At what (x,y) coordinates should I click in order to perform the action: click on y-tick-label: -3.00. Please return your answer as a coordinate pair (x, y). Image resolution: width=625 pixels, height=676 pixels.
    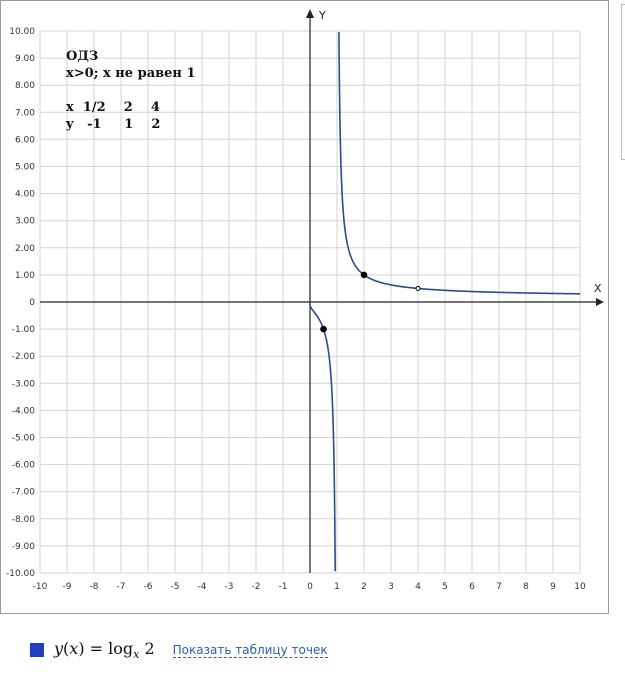
    Looking at the image, I should click on (24, 384).